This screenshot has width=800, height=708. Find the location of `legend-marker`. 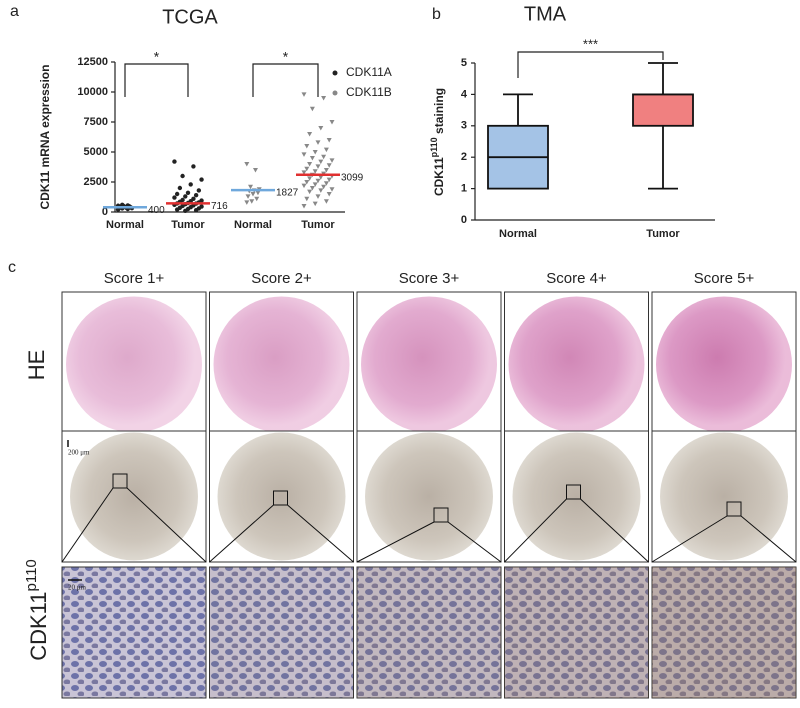

legend-marker is located at coordinates (335, 93).